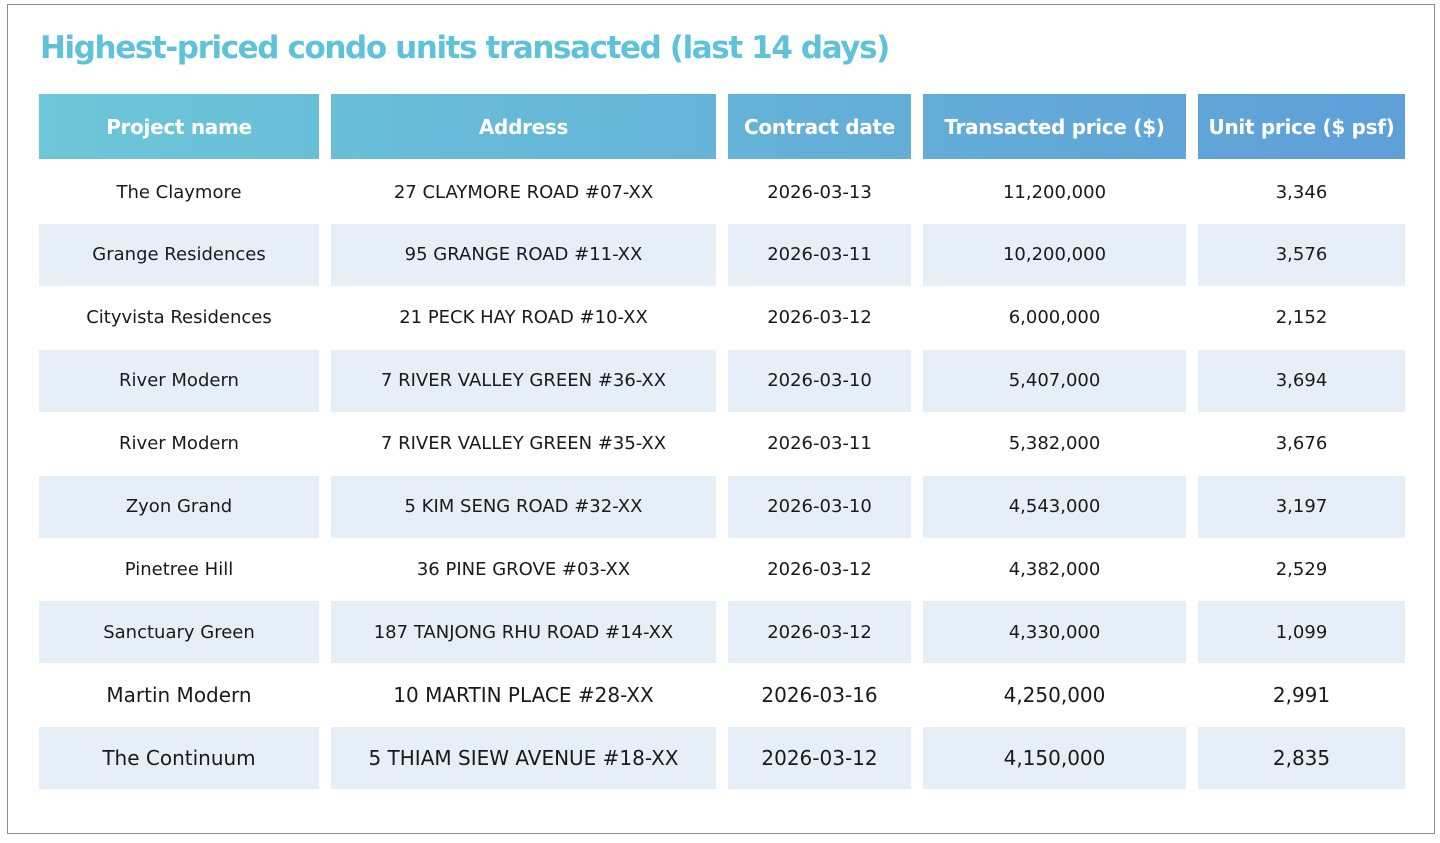  I want to click on cell-transacted-price: 11,200,000, so click(1054, 192).